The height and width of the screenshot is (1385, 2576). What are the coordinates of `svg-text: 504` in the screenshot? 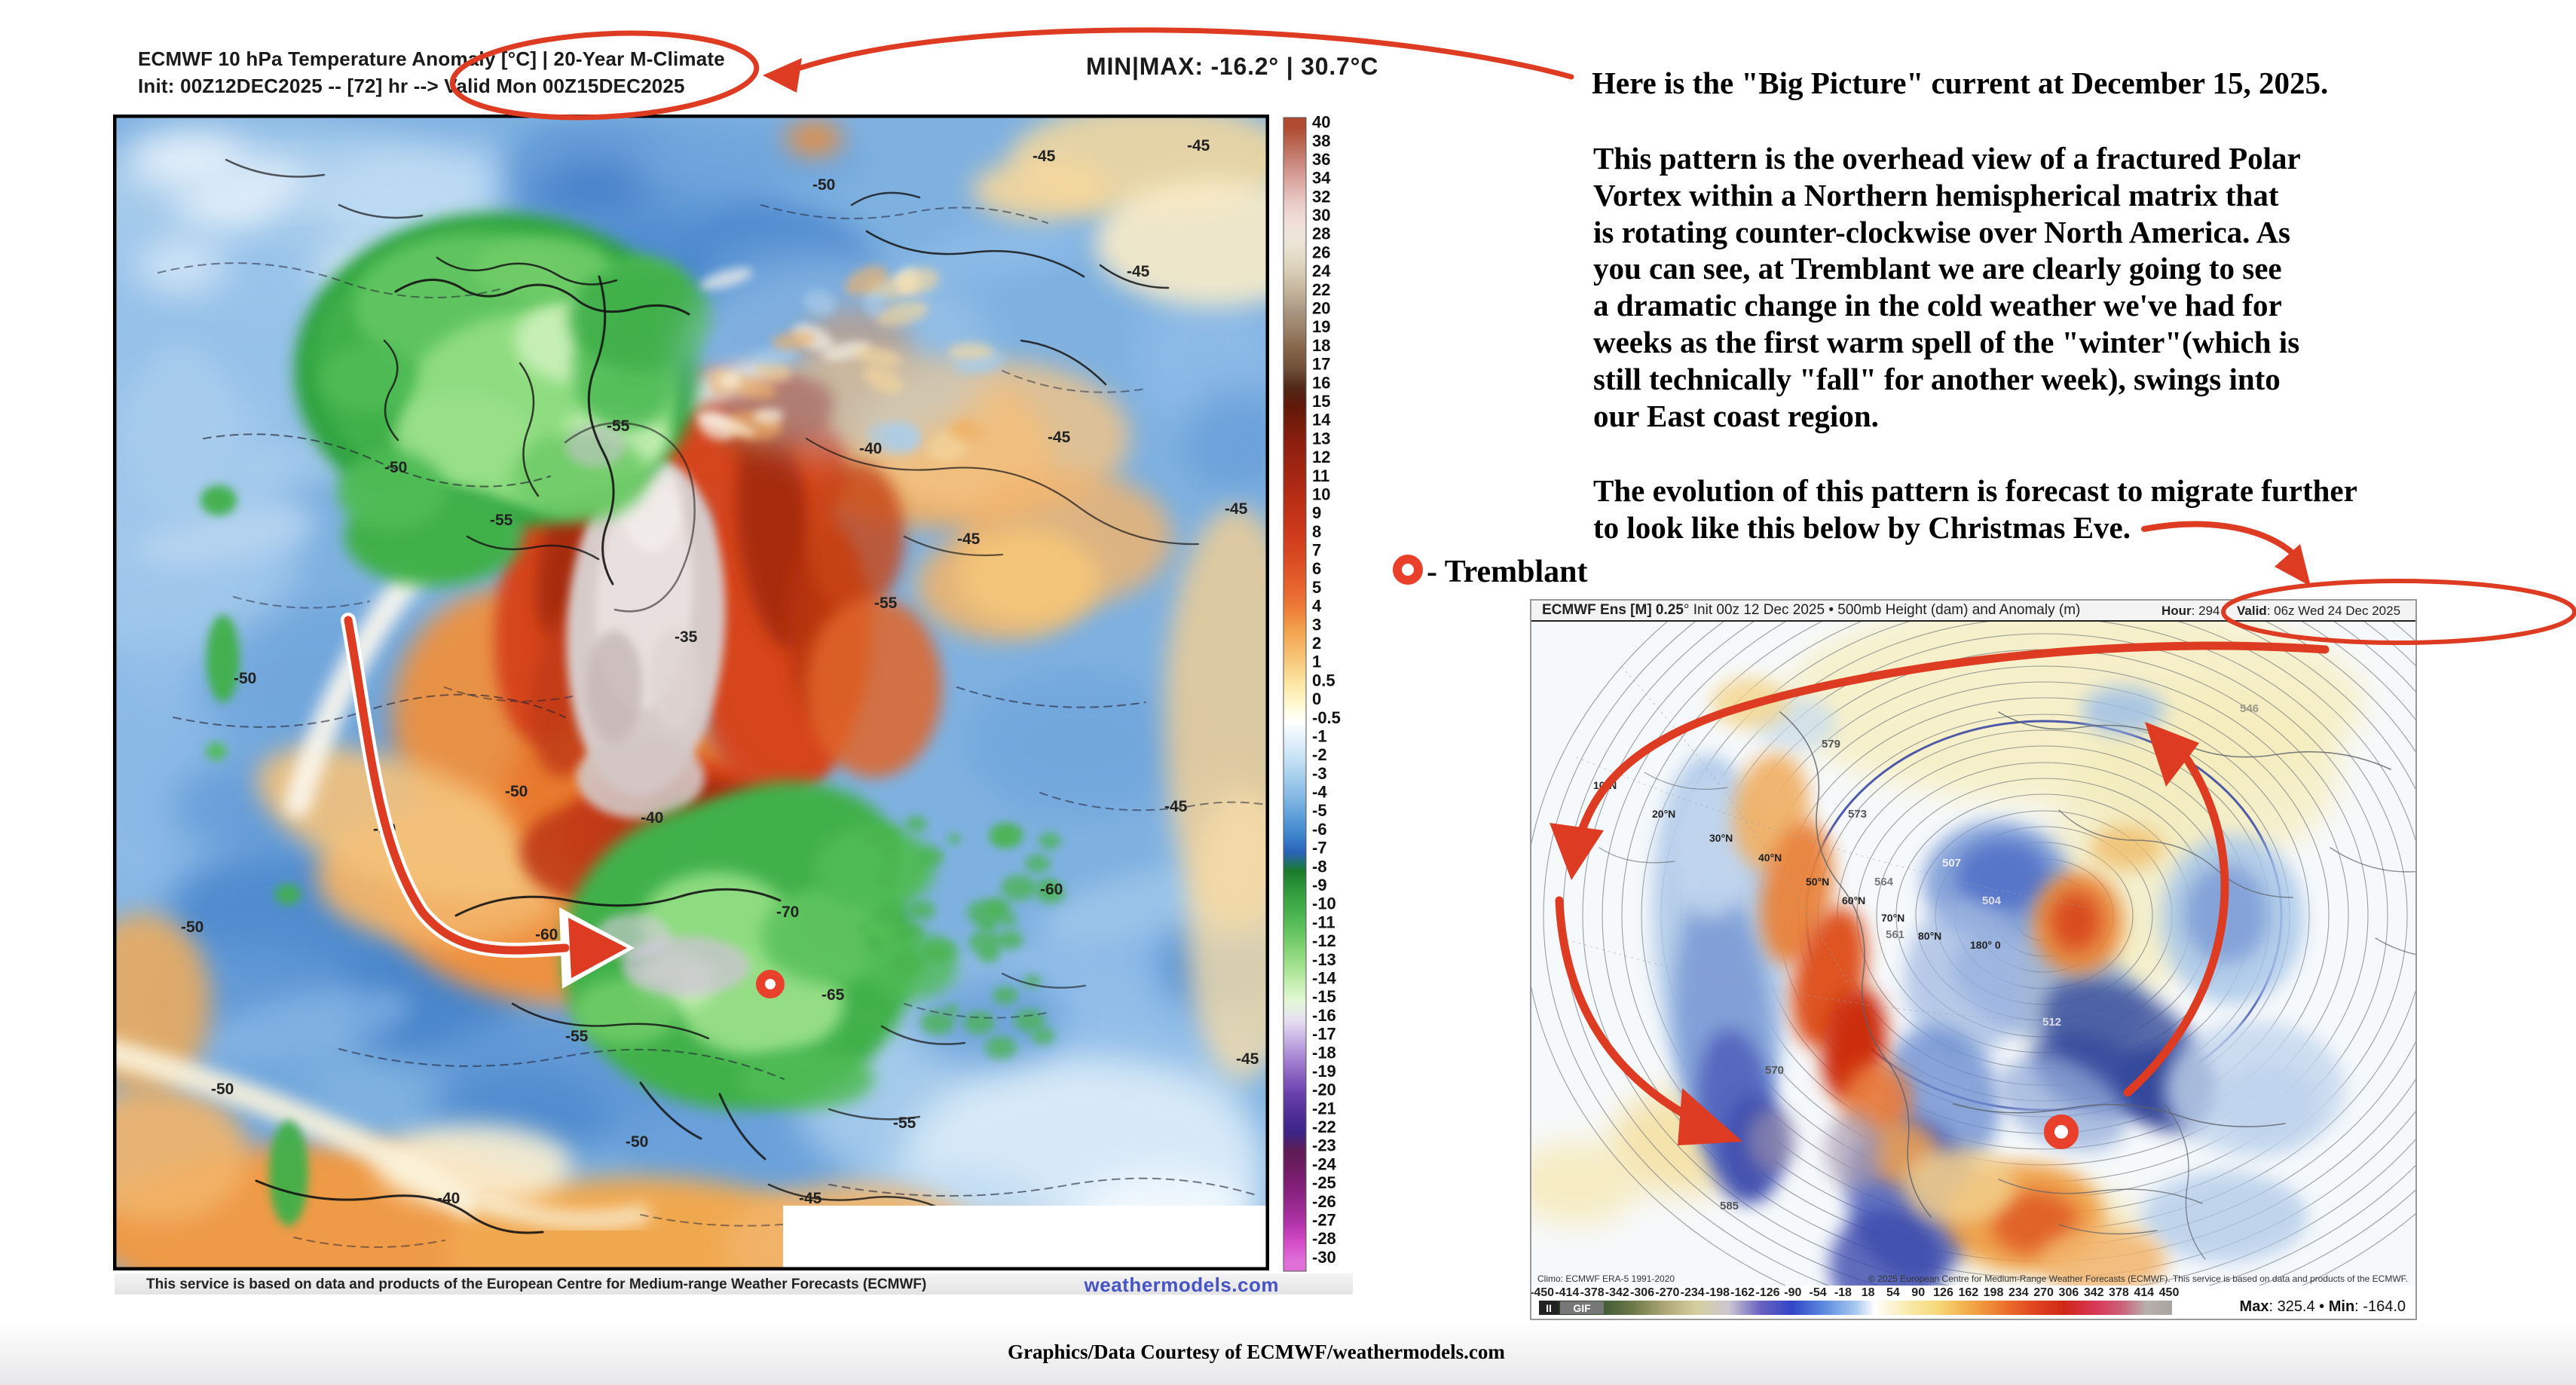 It's located at (1992, 901).